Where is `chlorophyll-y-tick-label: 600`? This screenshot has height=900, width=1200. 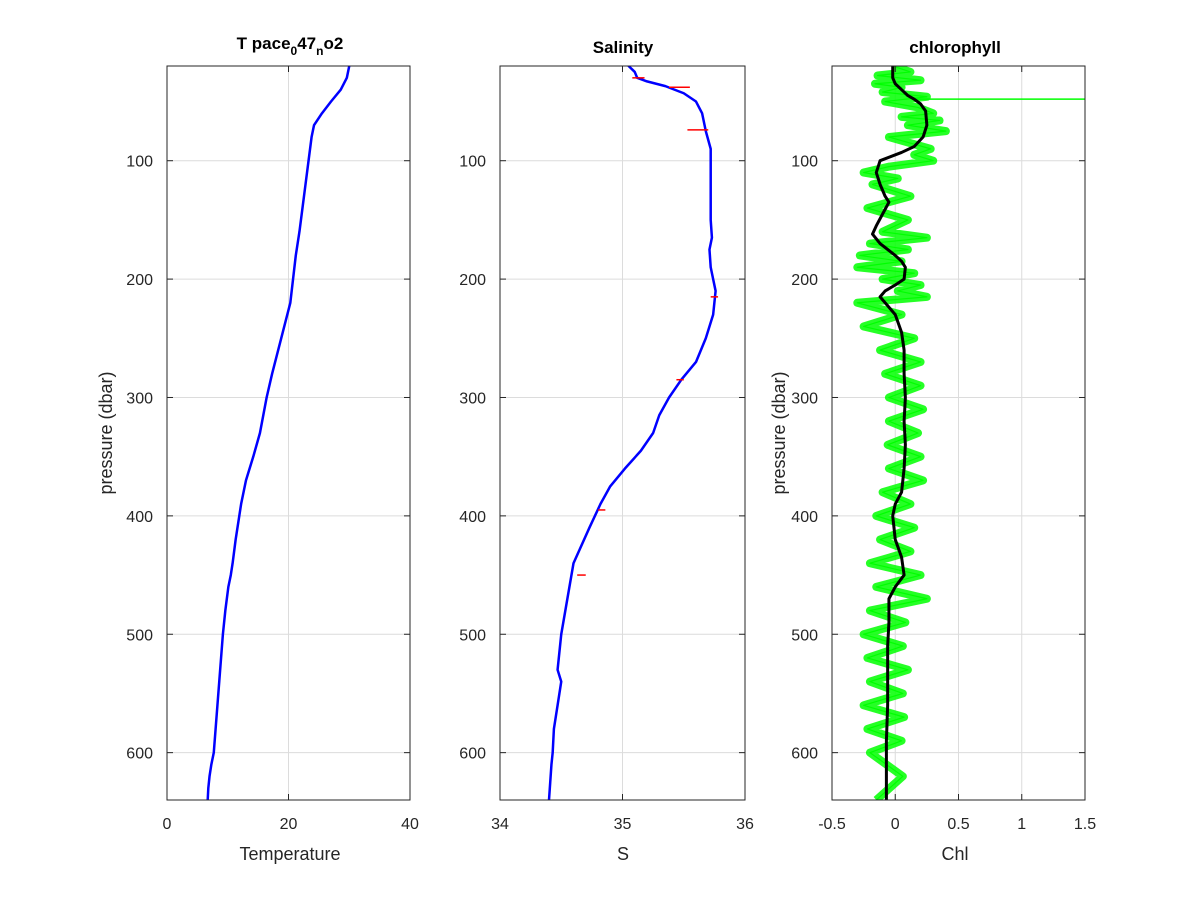 chlorophyll-y-tick-label: 600 is located at coordinates (804, 754).